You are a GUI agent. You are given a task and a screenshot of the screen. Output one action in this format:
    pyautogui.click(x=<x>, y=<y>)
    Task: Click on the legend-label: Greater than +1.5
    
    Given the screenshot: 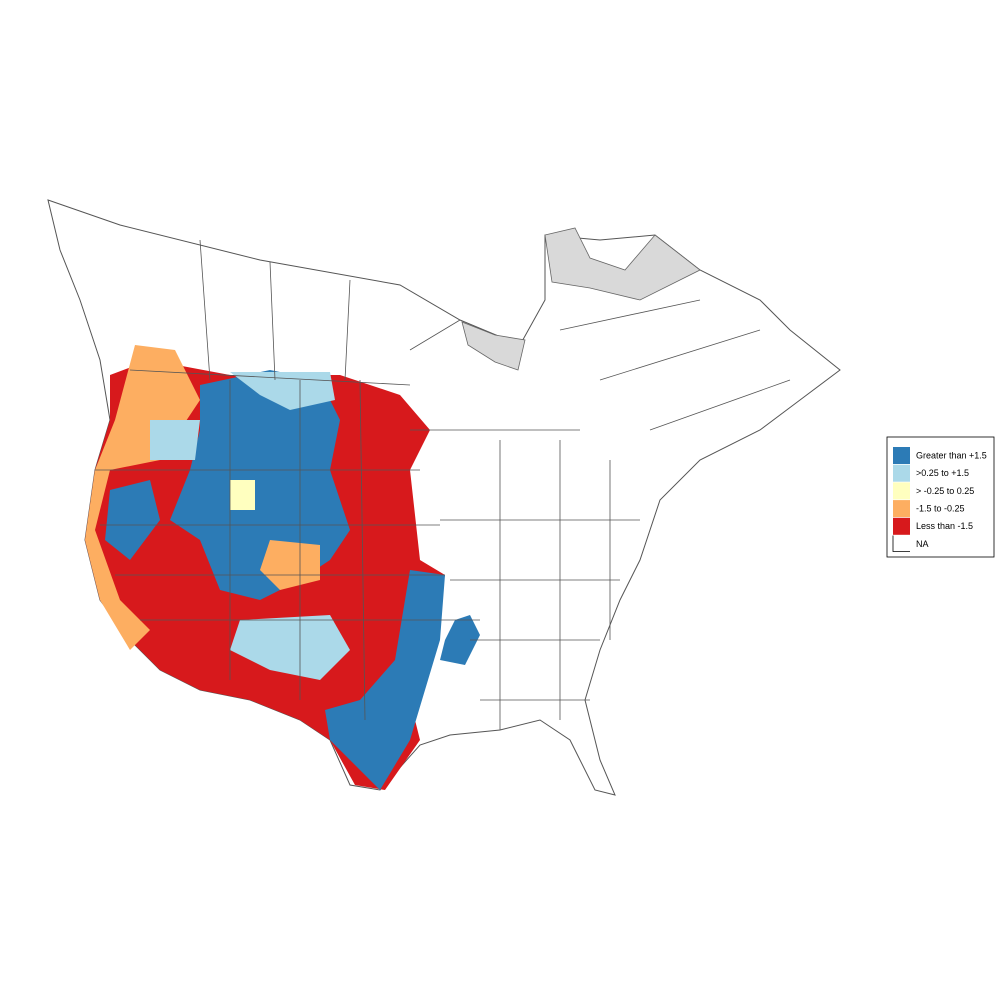 What is the action you would take?
    pyautogui.click(x=951, y=455)
    